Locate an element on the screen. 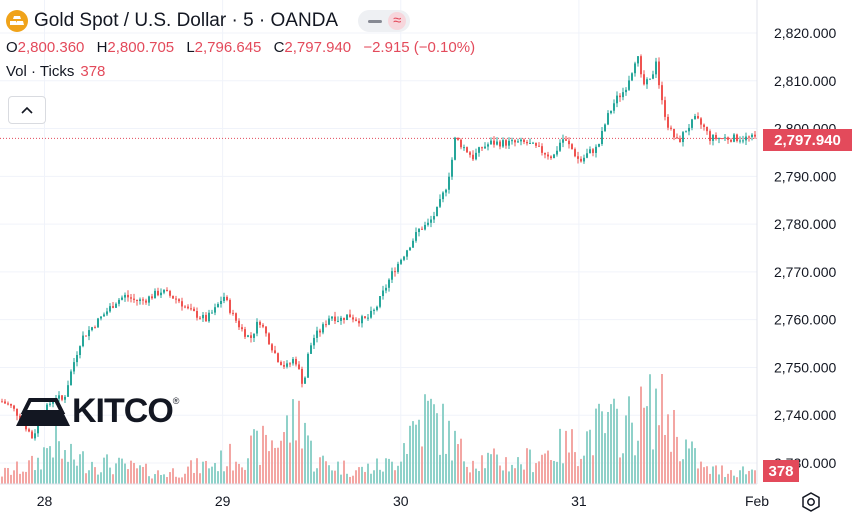  y-tick-label: 2,750.000 is located at coordinates (805, 367).